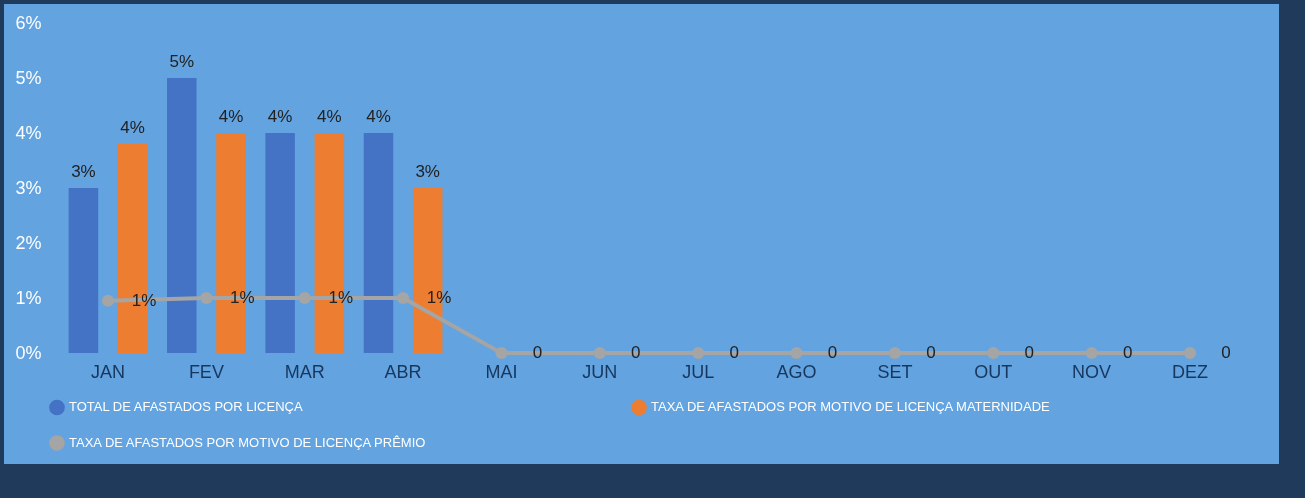  I want to click on x-tick-label: NOV, so click(1092, 371).